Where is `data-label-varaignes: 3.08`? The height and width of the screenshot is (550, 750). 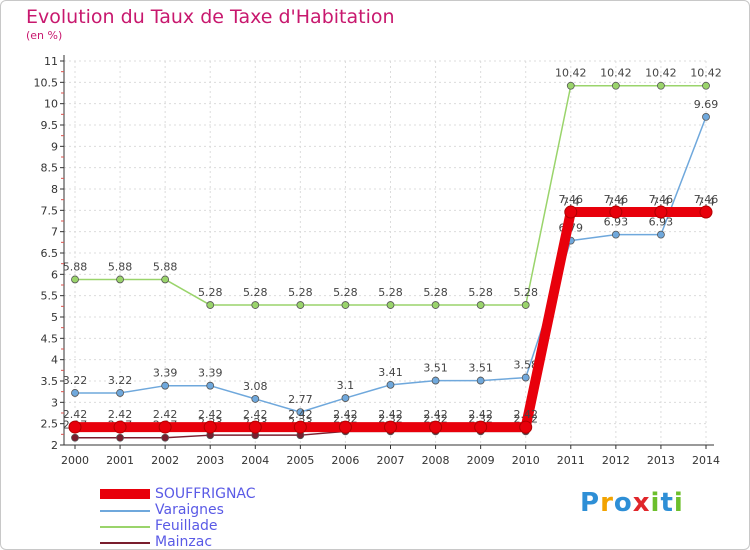
data-label-varaignes: 3.08 is located at coordinates (255, 386).